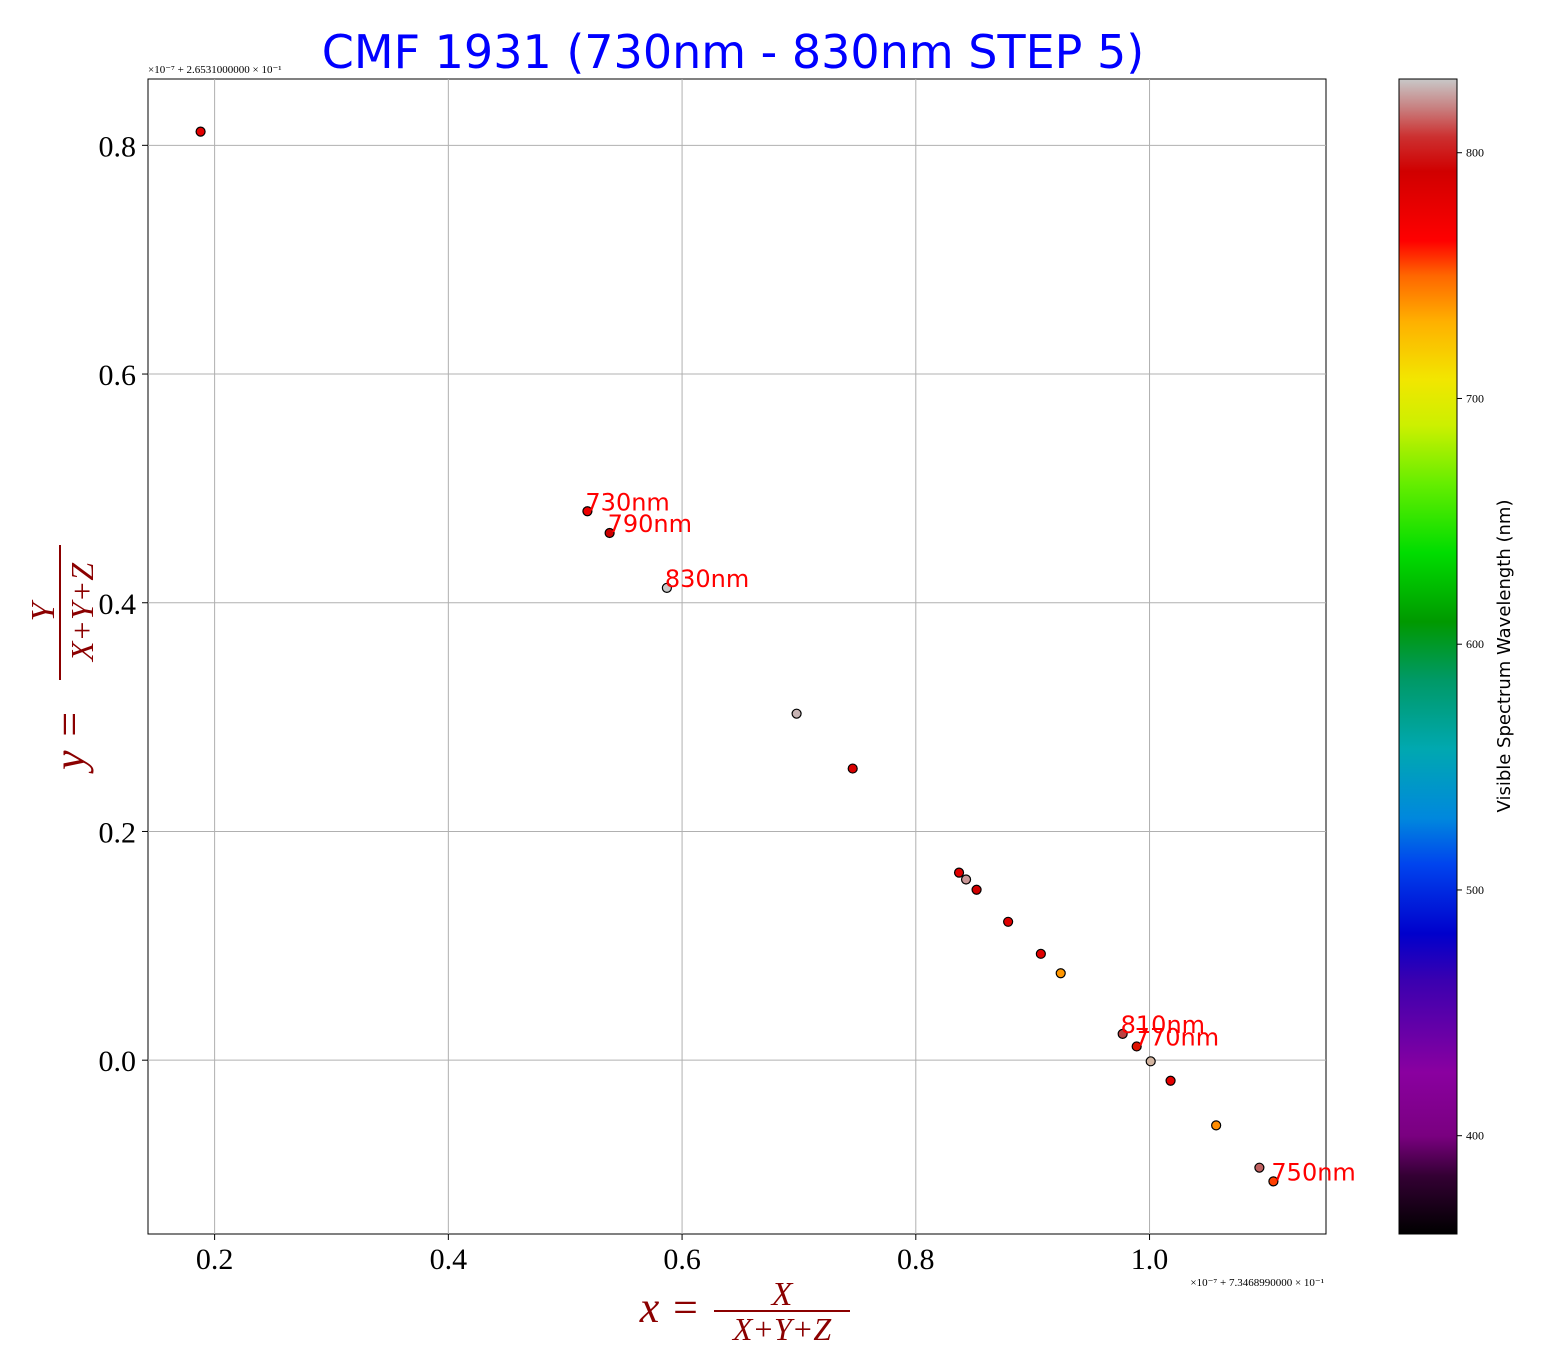  Describe the element at coordinates (916, 1259) in the screenshot. I see `x-tick-label: 0.8` at that location.